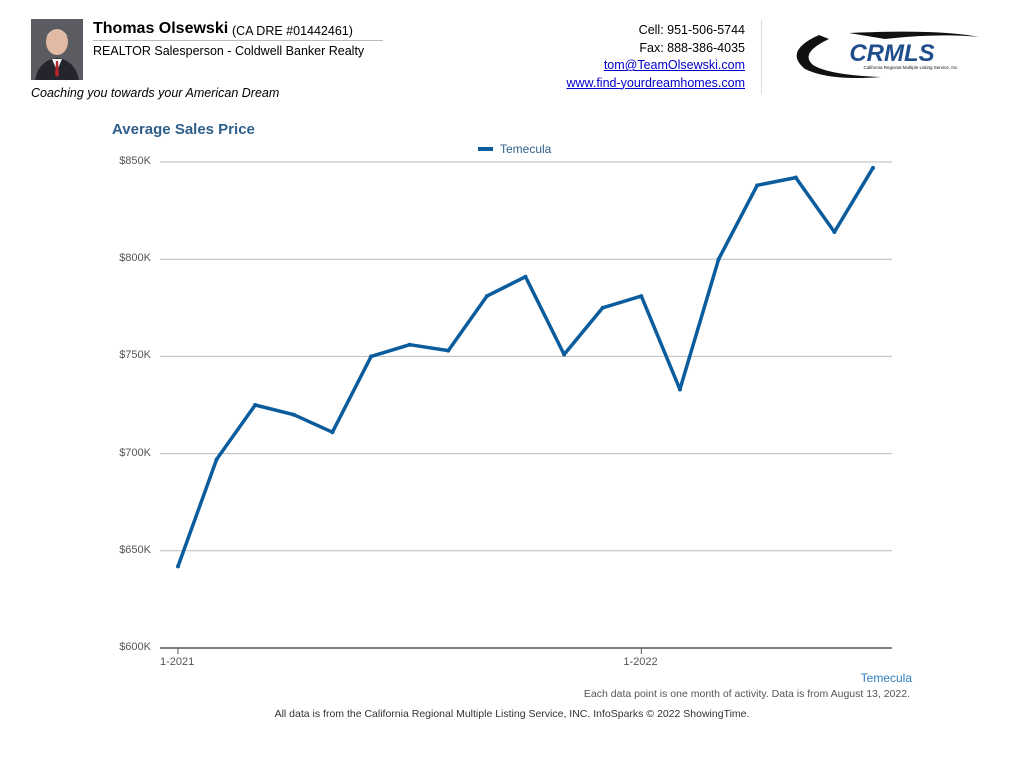  Describe the element at coordinates (183, 129) in the screenshot. I see `chart-title: Average Sales Price` at that location.